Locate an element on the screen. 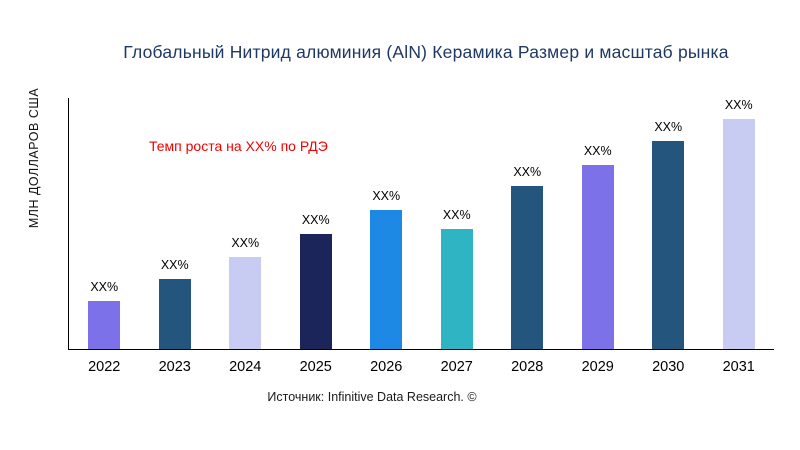 The height and width of the screenshot is (450, 800). bar-2022 is located at coordinates (104, 324).